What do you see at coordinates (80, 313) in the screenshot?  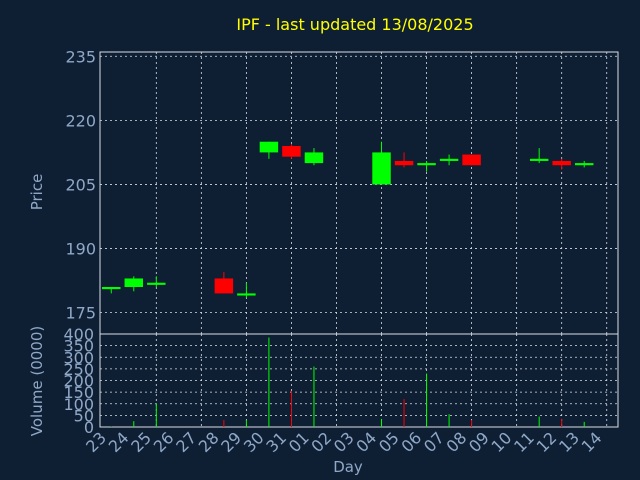 I see `price-tick-label: 175` at bounding box center [80, 313].